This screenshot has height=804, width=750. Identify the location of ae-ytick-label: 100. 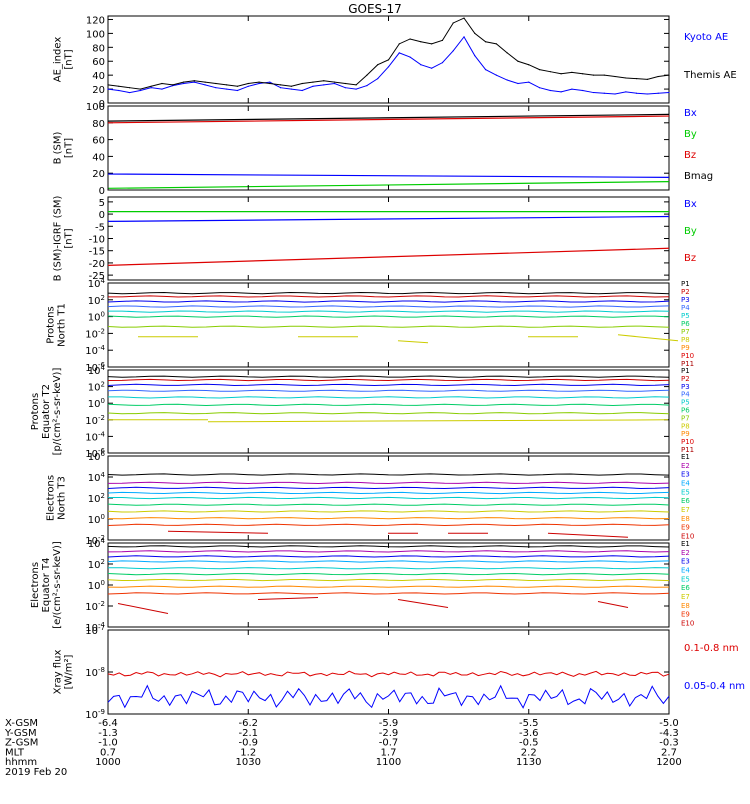
(95, 34).